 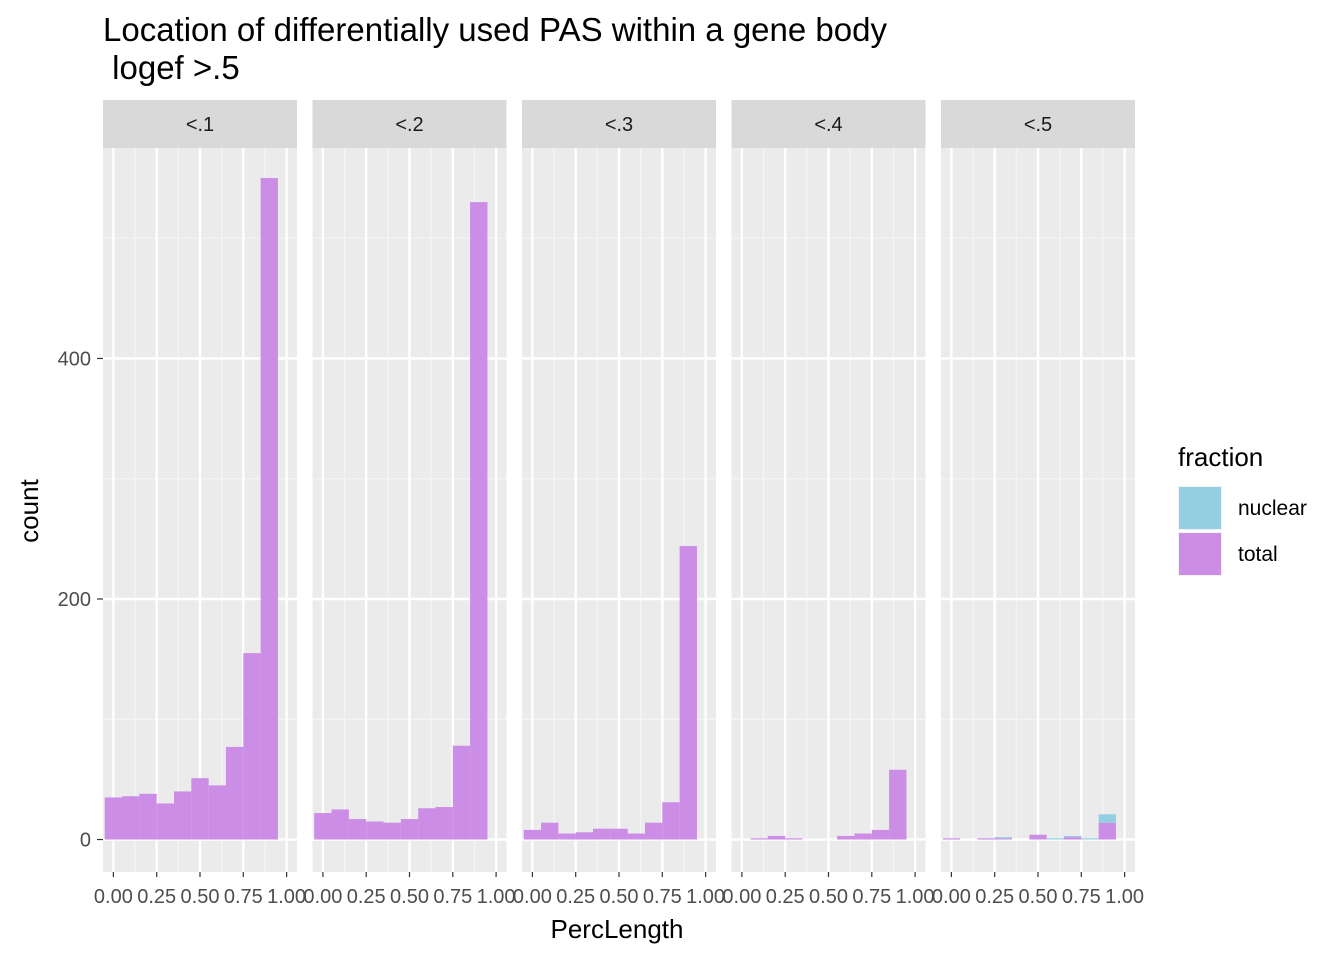 I want to click on facet-strip-label: <.2, so click(x=409, y=125).